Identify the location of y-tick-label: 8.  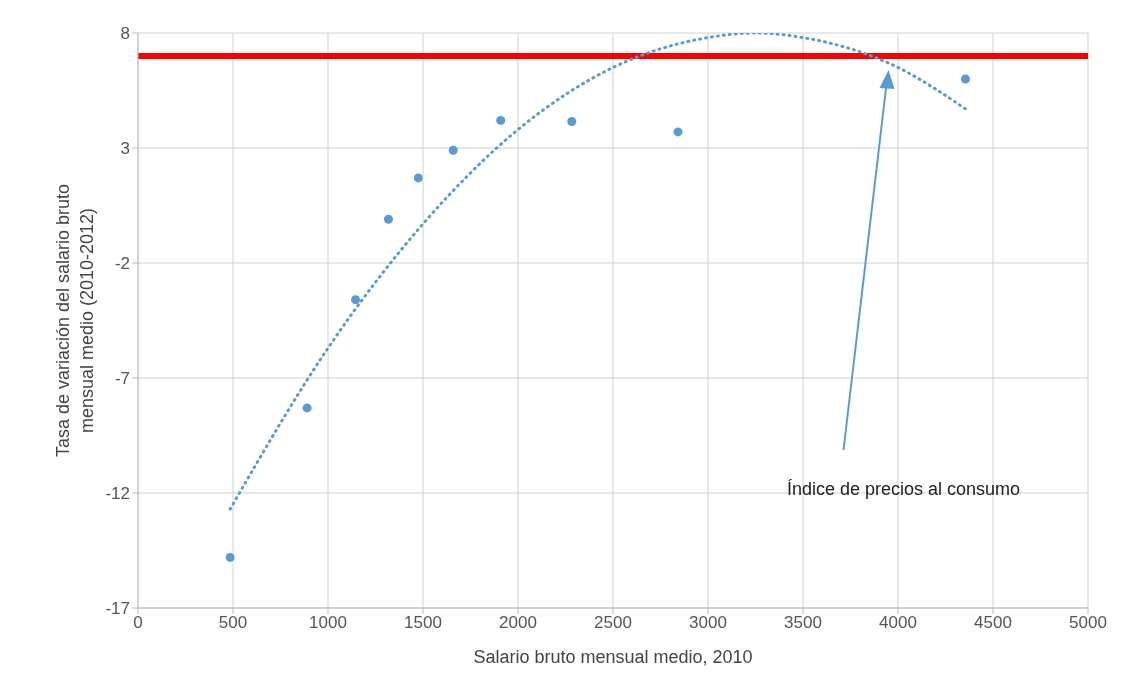
(125, 34).